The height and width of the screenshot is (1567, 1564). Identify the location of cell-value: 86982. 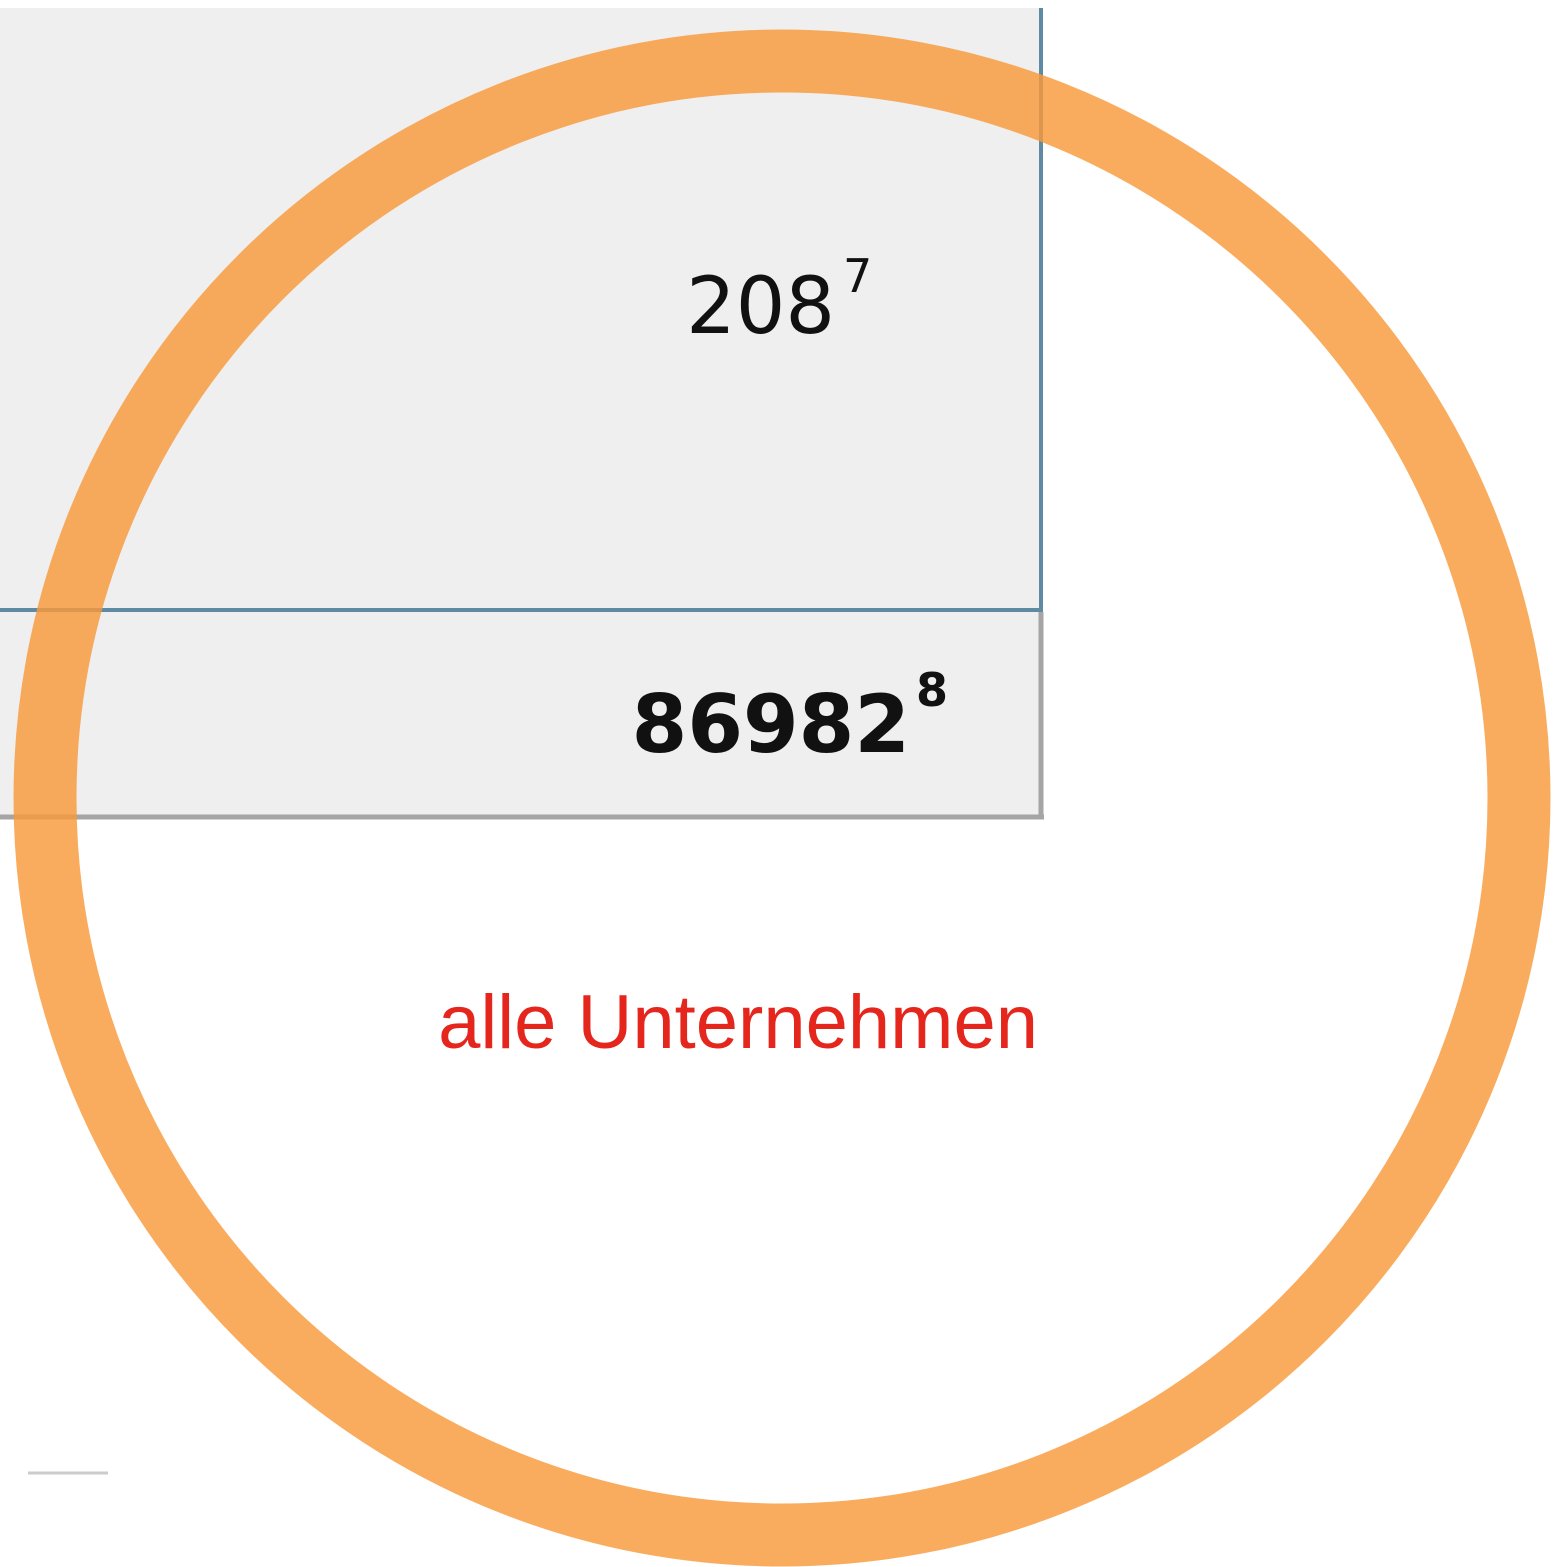
(771, 724).